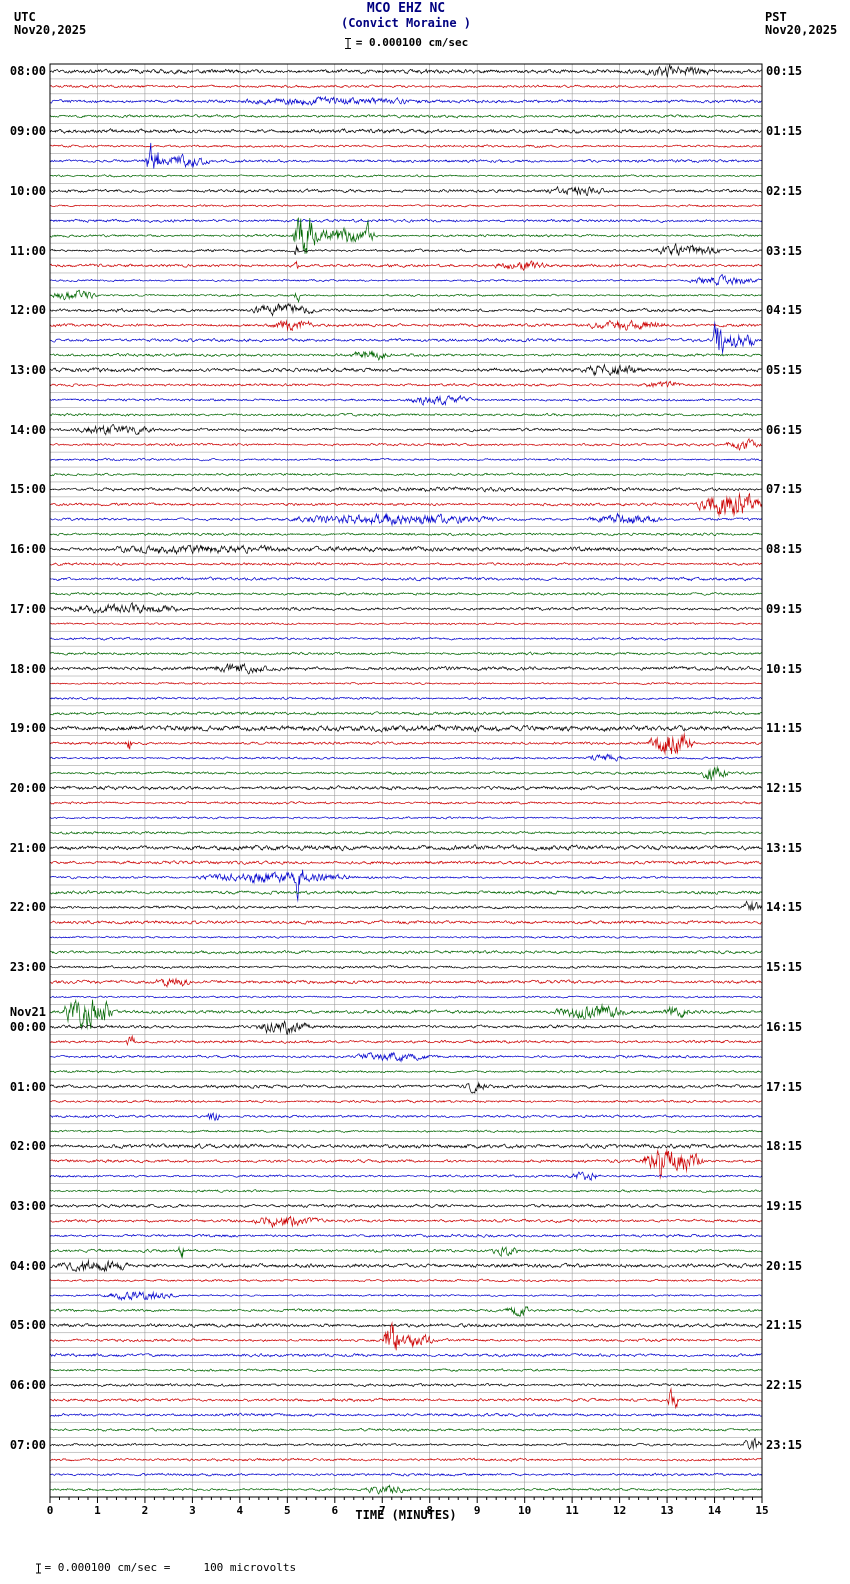 This screenshot has height=1584, width=850. Describe the element at coordinates (27, 608) in the screenshot. I see `utc-time-label: 17:00` at that location.